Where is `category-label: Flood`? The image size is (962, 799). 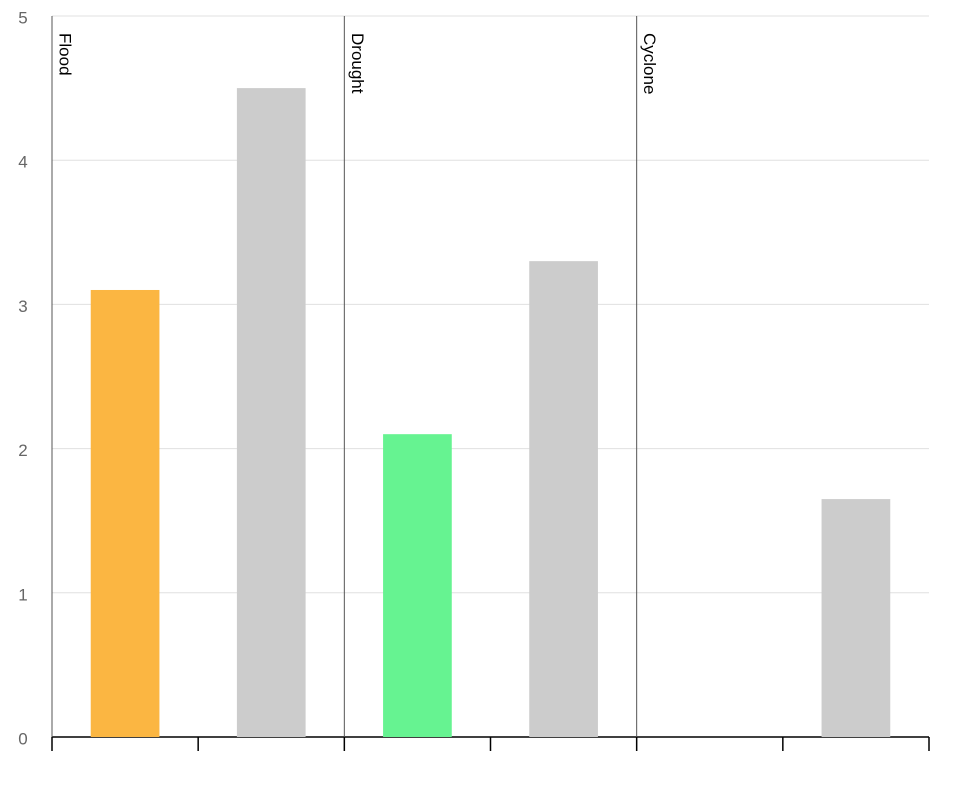
category-label: Flood is located at coordinates (65, 54).